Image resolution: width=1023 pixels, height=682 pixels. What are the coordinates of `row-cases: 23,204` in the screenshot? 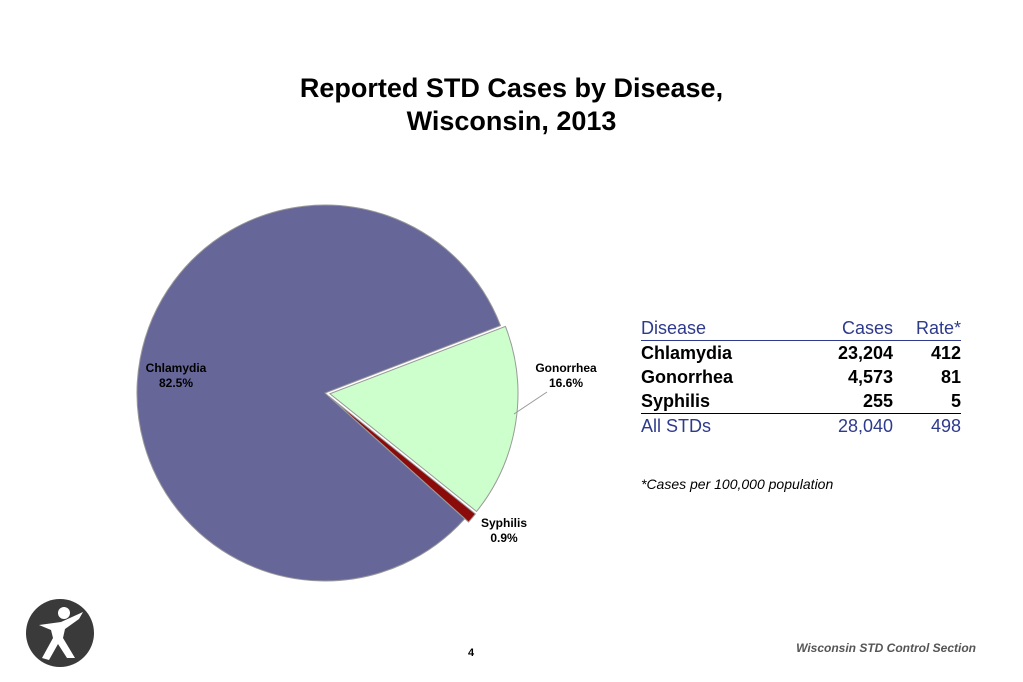 It's located at (865, 353).